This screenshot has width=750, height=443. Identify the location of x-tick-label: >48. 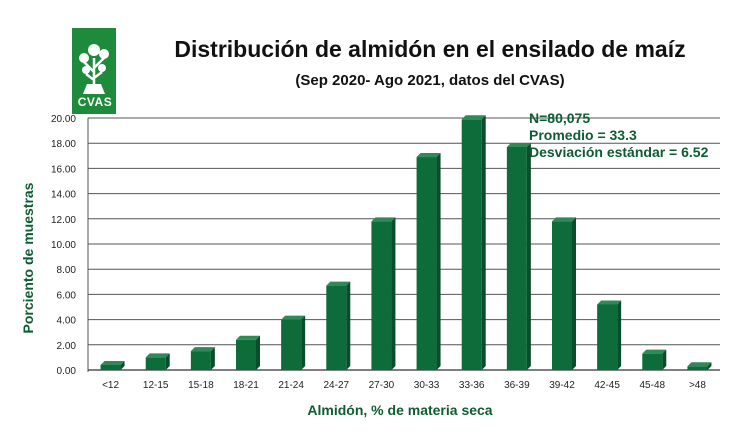
(697, 385).